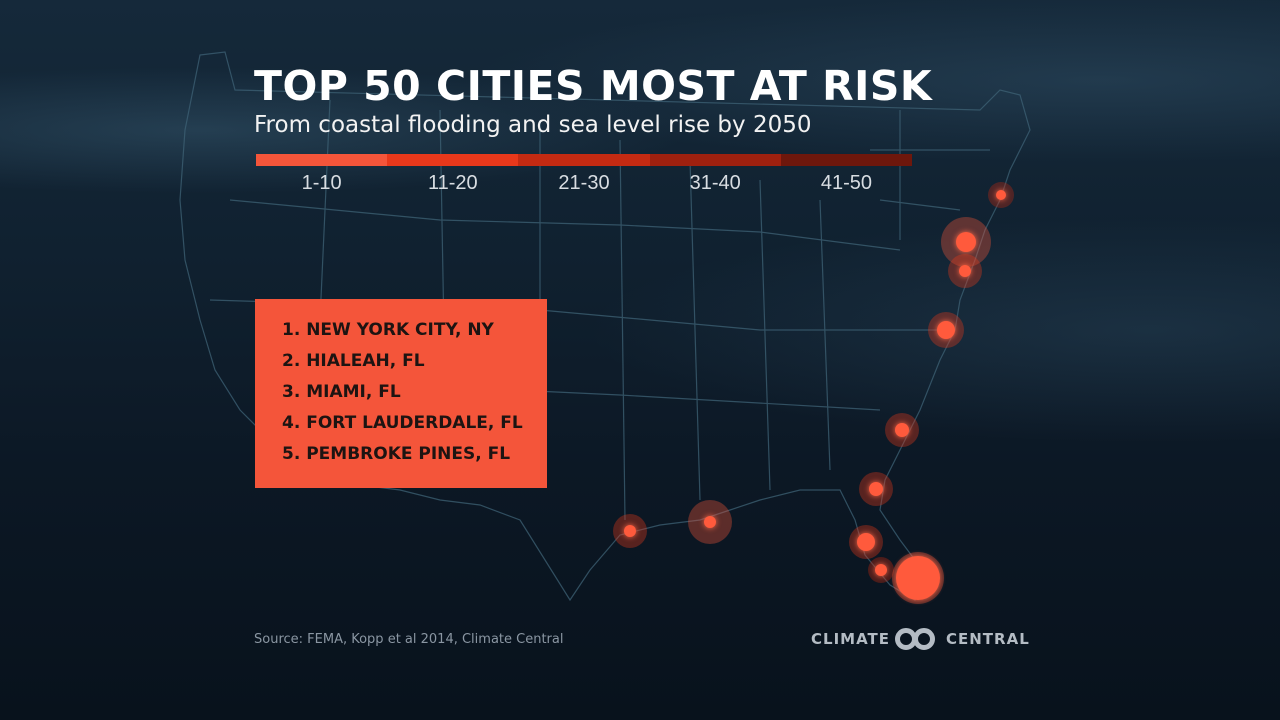  What do you see at coordinates (988, 639) in the screenshot?
I see `logo-text-right: CENTRAL` at bounding box center [988, 639].